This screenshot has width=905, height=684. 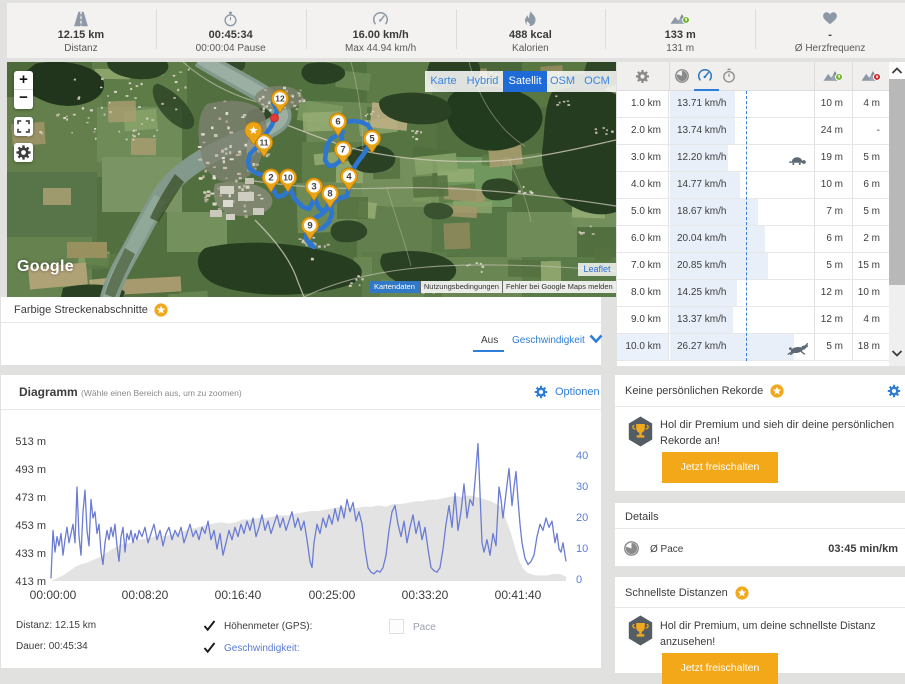 I want to click on svg-text: 9, so click(x=309, y=226).